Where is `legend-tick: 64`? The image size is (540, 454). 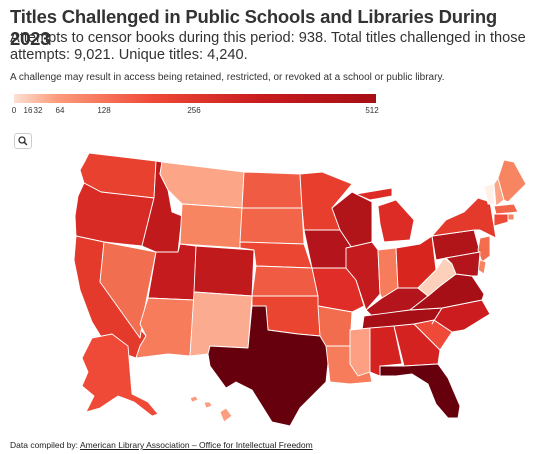
legend-tick: 64 is located at coordinates (60, 110).